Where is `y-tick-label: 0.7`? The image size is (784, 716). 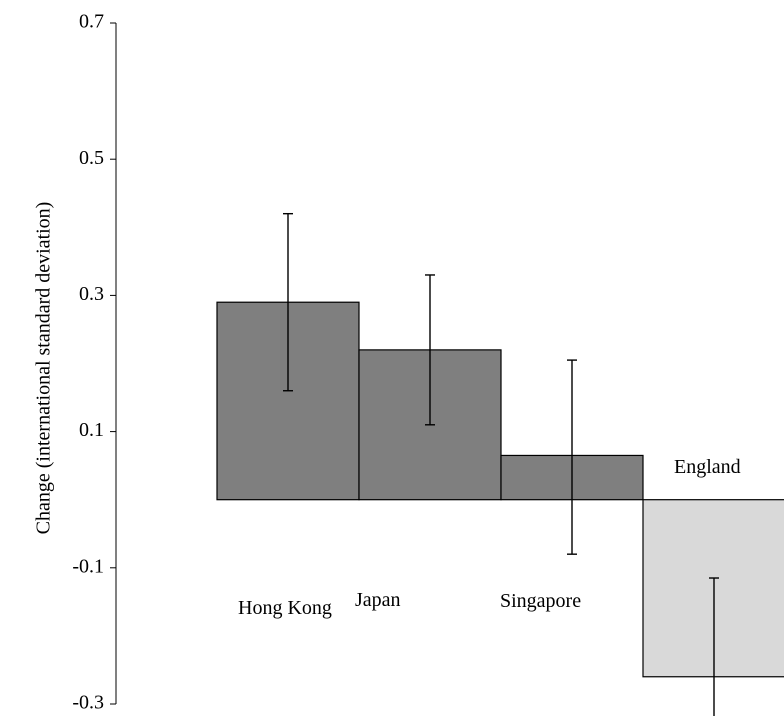 y-tick-label: 0.7 is located at coordinates (91, 22).